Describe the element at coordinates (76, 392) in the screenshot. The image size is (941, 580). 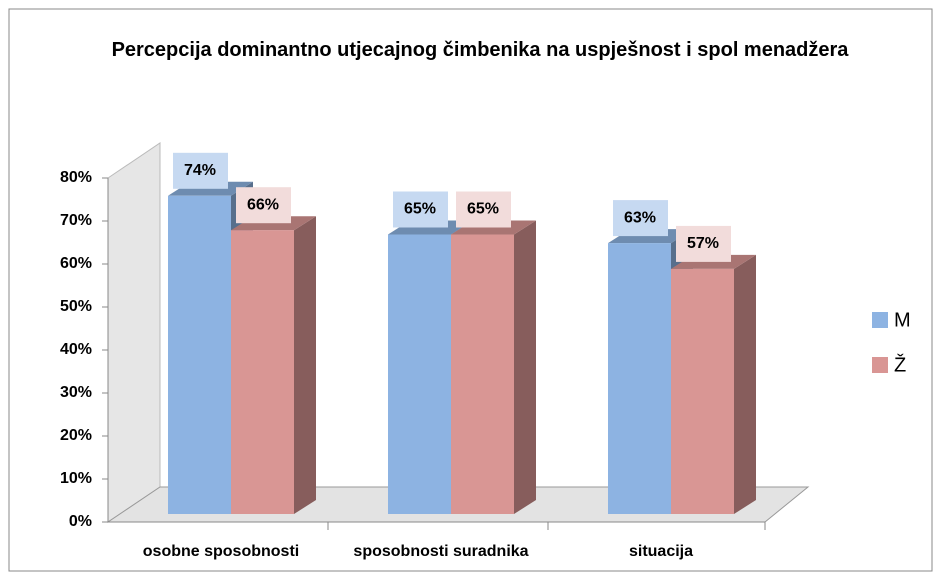
I see `y-tick-label: 30%` at that location.